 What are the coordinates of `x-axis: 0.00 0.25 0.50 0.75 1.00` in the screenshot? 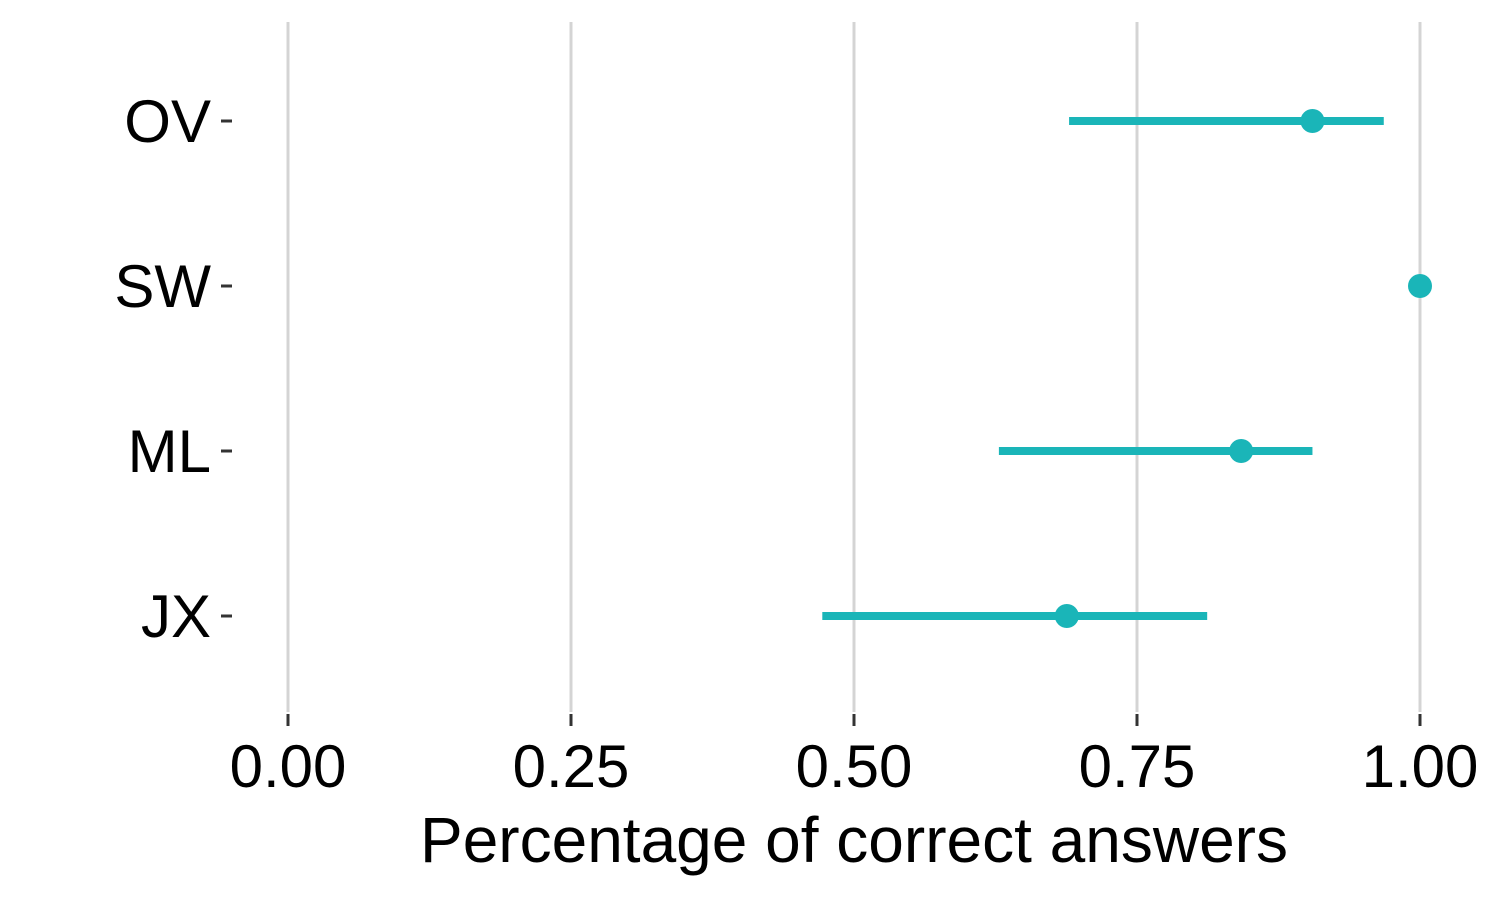 It's located at (854, 757).